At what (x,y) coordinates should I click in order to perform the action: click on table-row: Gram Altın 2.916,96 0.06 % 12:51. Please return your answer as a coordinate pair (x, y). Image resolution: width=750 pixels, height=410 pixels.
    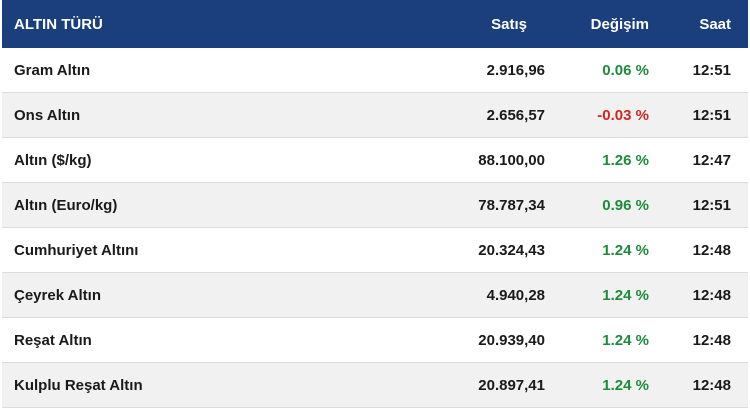
    Looking at the image, I should click on (375, 70).